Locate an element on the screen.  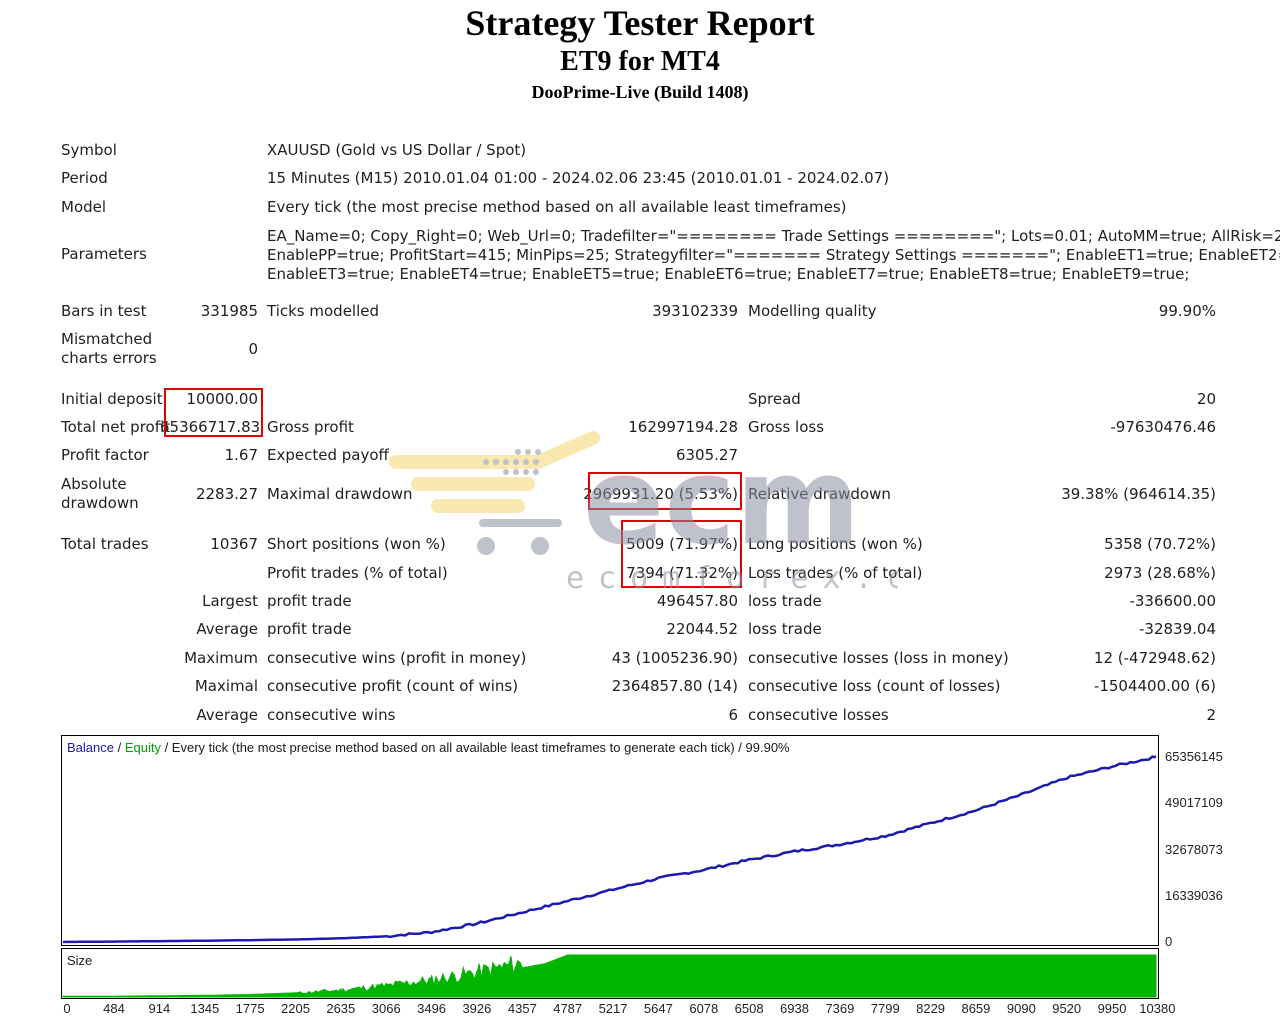
bars-label: Bars in test is located at coordinates (104, 311).